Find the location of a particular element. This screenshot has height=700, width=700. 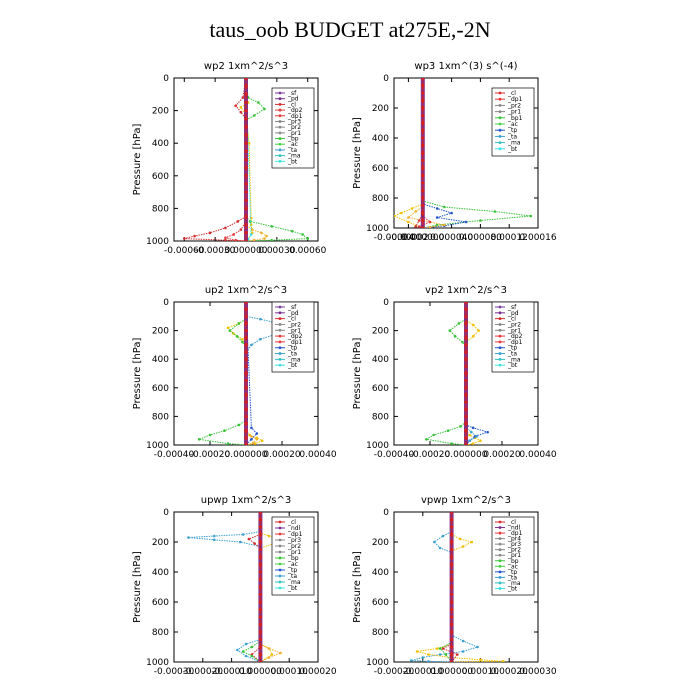

legend-label: _pr1 is located at coordinates (294, 552).